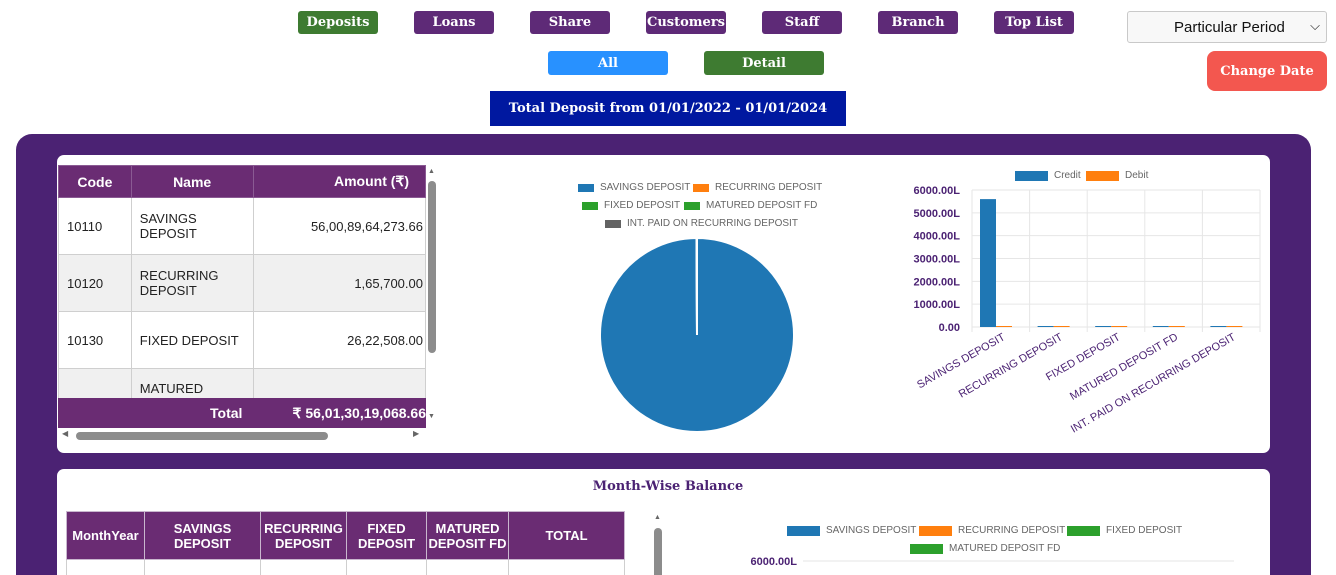 Image resolution: width=1336 pixels, height=575 pixels. What do you see at coordinates (386, 535) in the screenshot?
I see `header-fixed: FIXED DEPOSIT` at bounding box center [386, 535].